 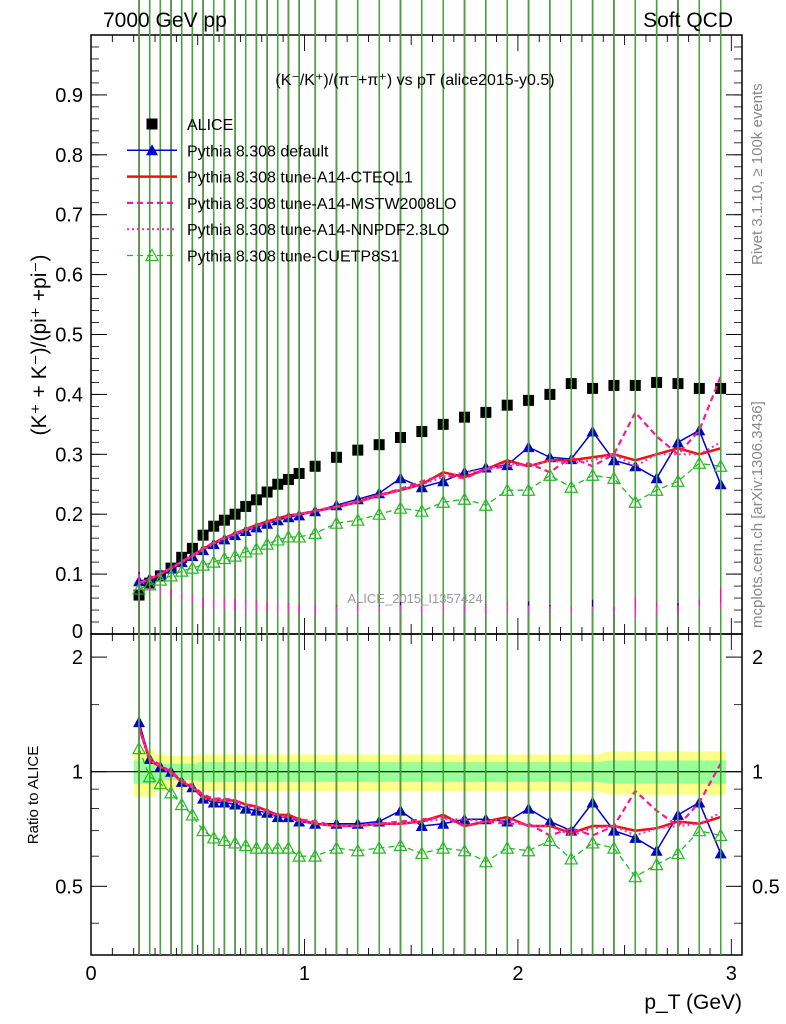 What do you see at coordinates (165, 20) in the screenshot?
I see `header-energy: 7000 GeV pp` at bounding box center [165, 20].